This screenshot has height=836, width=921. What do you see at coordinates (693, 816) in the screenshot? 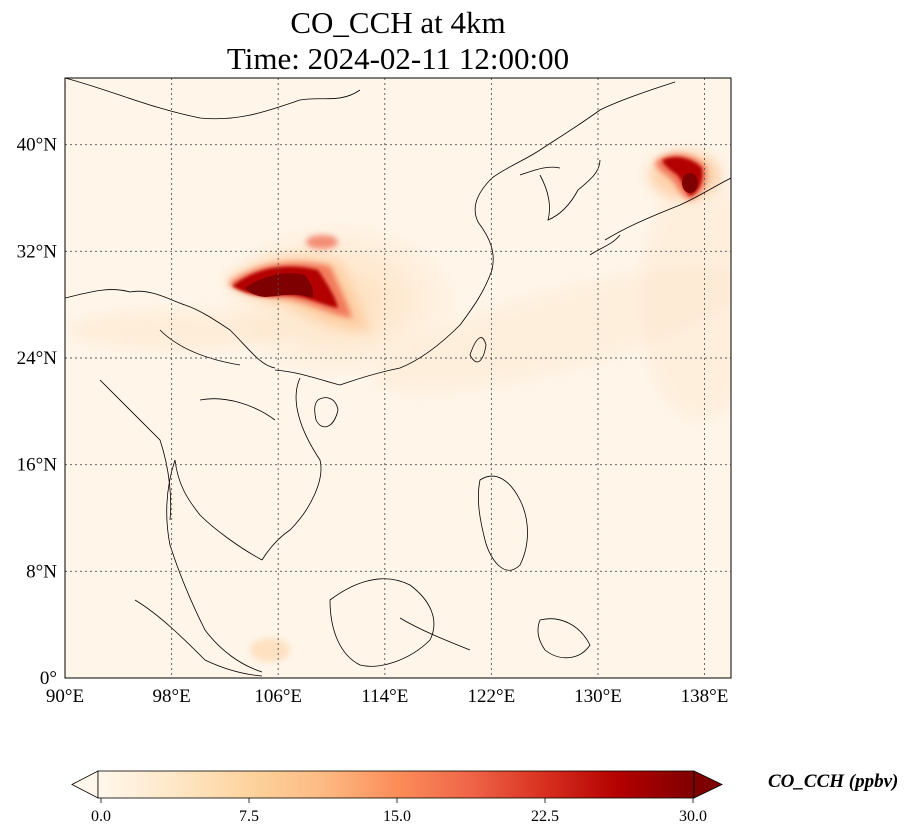
I see `colorbar-tick-label: 30.0` at bounding box center [693, 816].